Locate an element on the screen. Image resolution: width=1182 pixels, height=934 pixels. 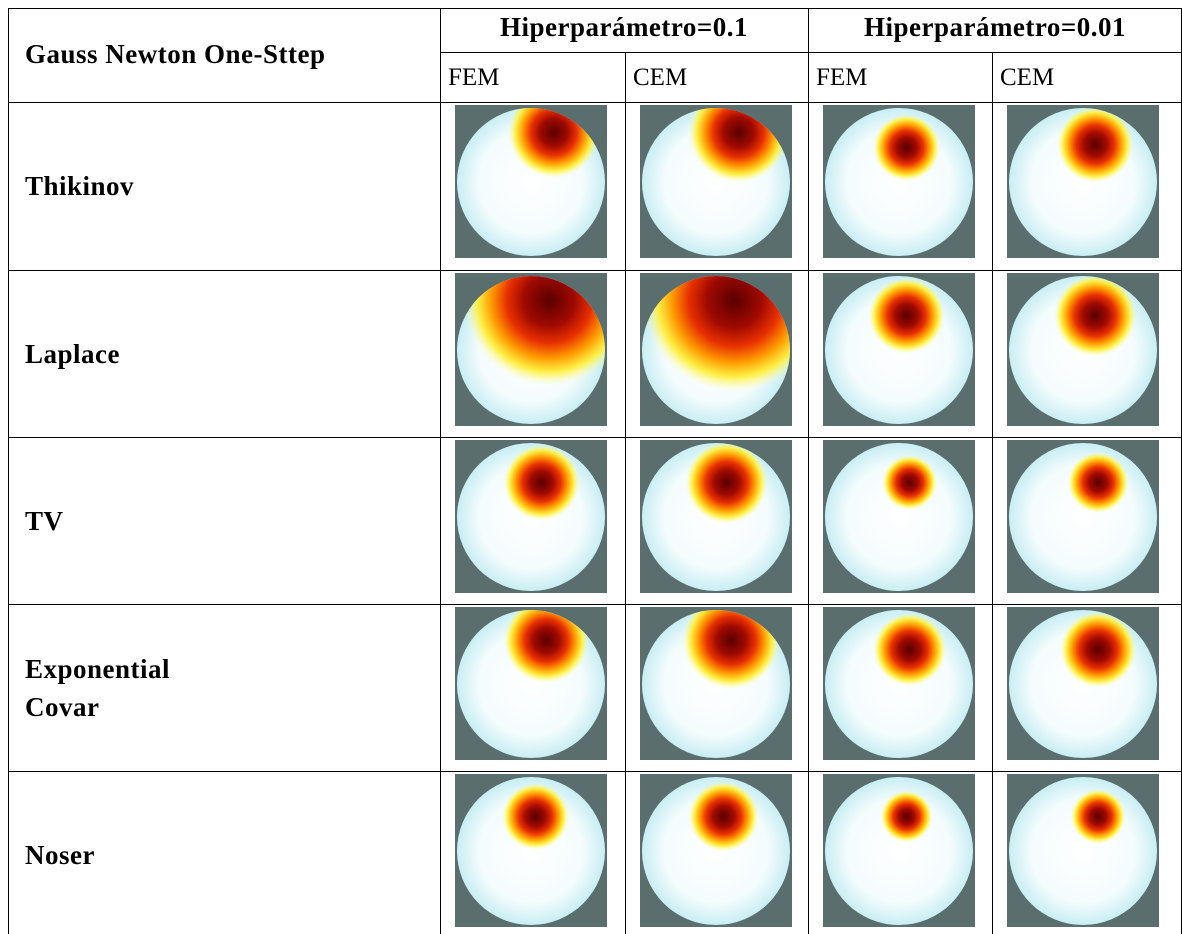
row-label-line: Laplace is located at coordinates (72, 354).